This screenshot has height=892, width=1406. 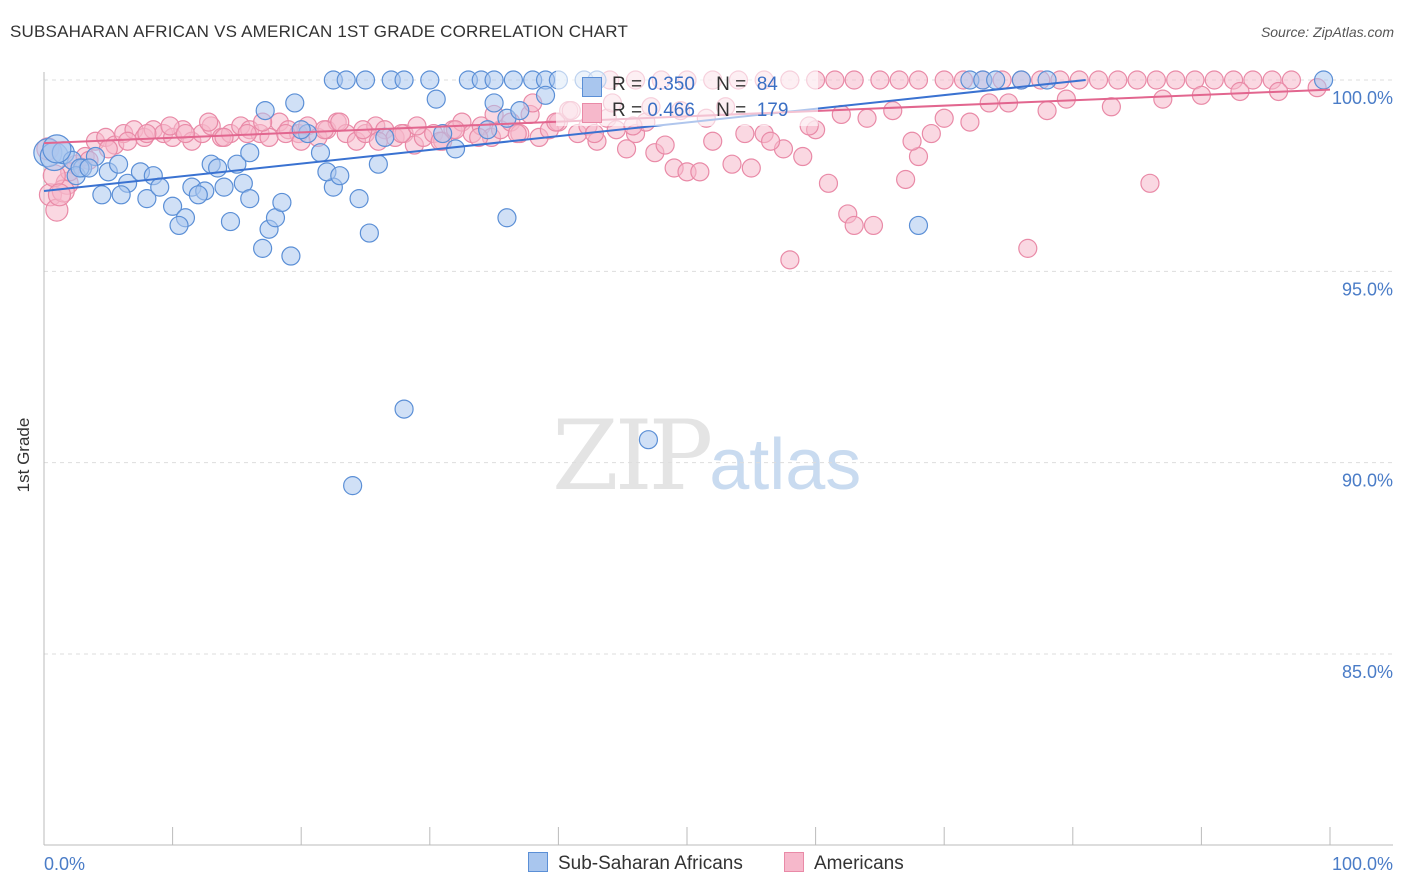 What do you see at coordinates (671, 110) in the screenshot?
I see `r-value-2: 0.466` at bounding box center [671, 110].